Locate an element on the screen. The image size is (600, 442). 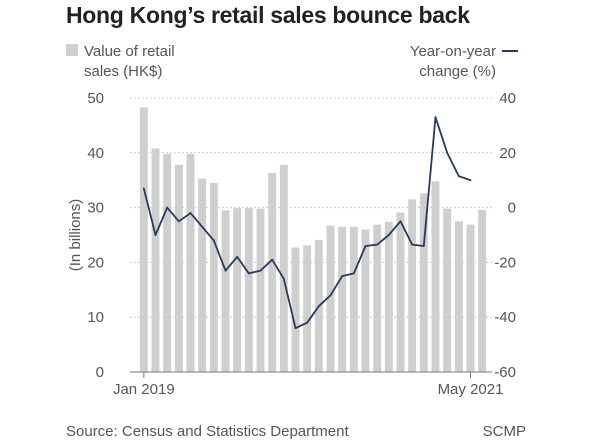
y2-tick-label: 40 is located at coordinates (507, 98).